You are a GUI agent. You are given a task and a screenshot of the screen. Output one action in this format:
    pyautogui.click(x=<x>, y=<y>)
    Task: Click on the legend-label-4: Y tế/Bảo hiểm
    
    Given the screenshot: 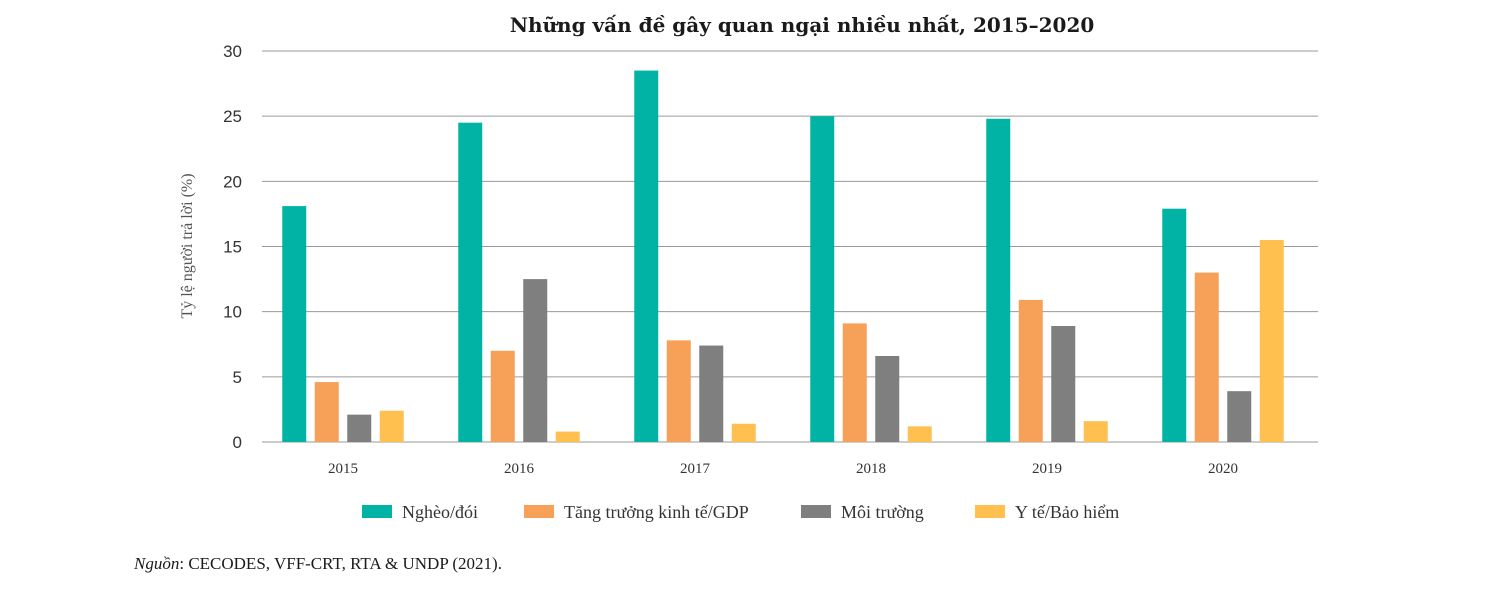 What is the action you would take?
    pyautogui.click(x=1067, y=512)
    